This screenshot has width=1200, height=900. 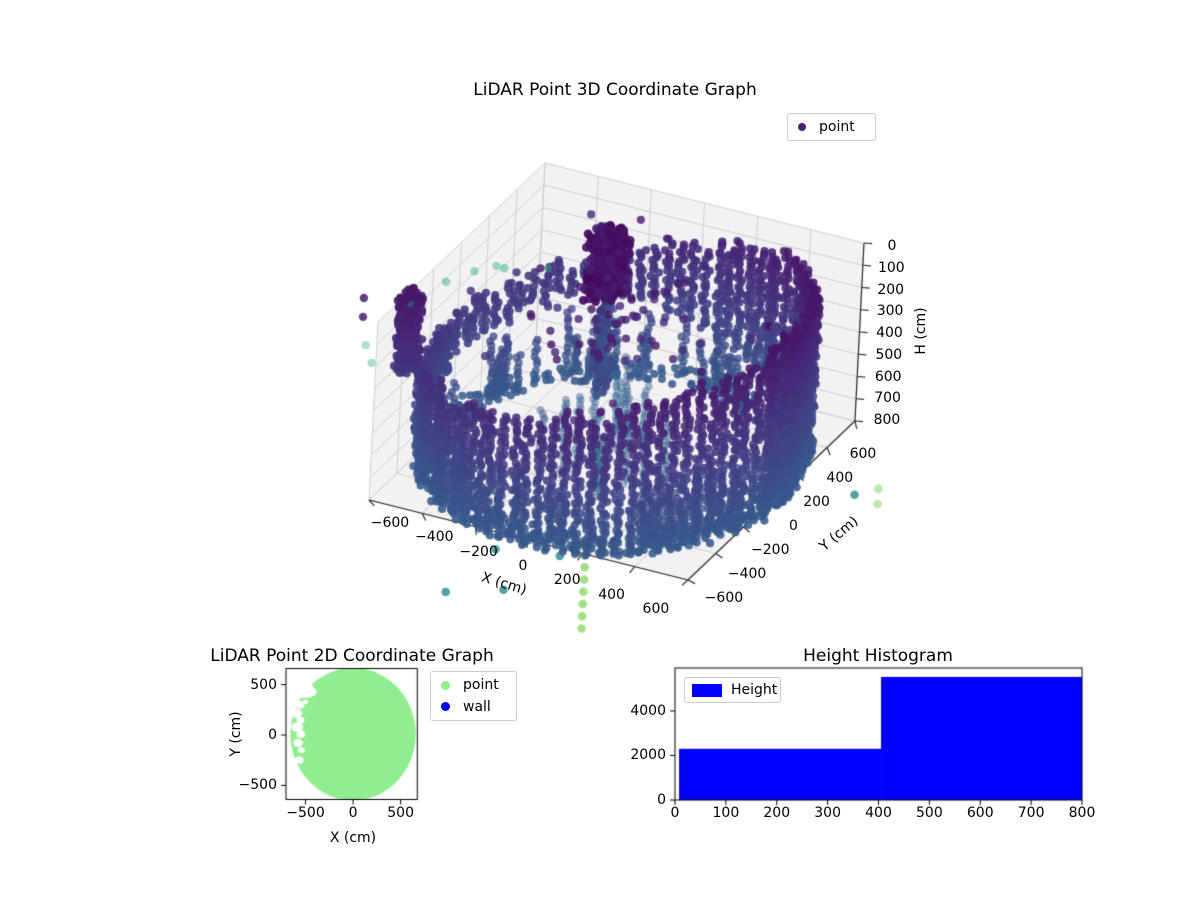 I want to click on hist-legend: Height, so click(x=732, y=690).